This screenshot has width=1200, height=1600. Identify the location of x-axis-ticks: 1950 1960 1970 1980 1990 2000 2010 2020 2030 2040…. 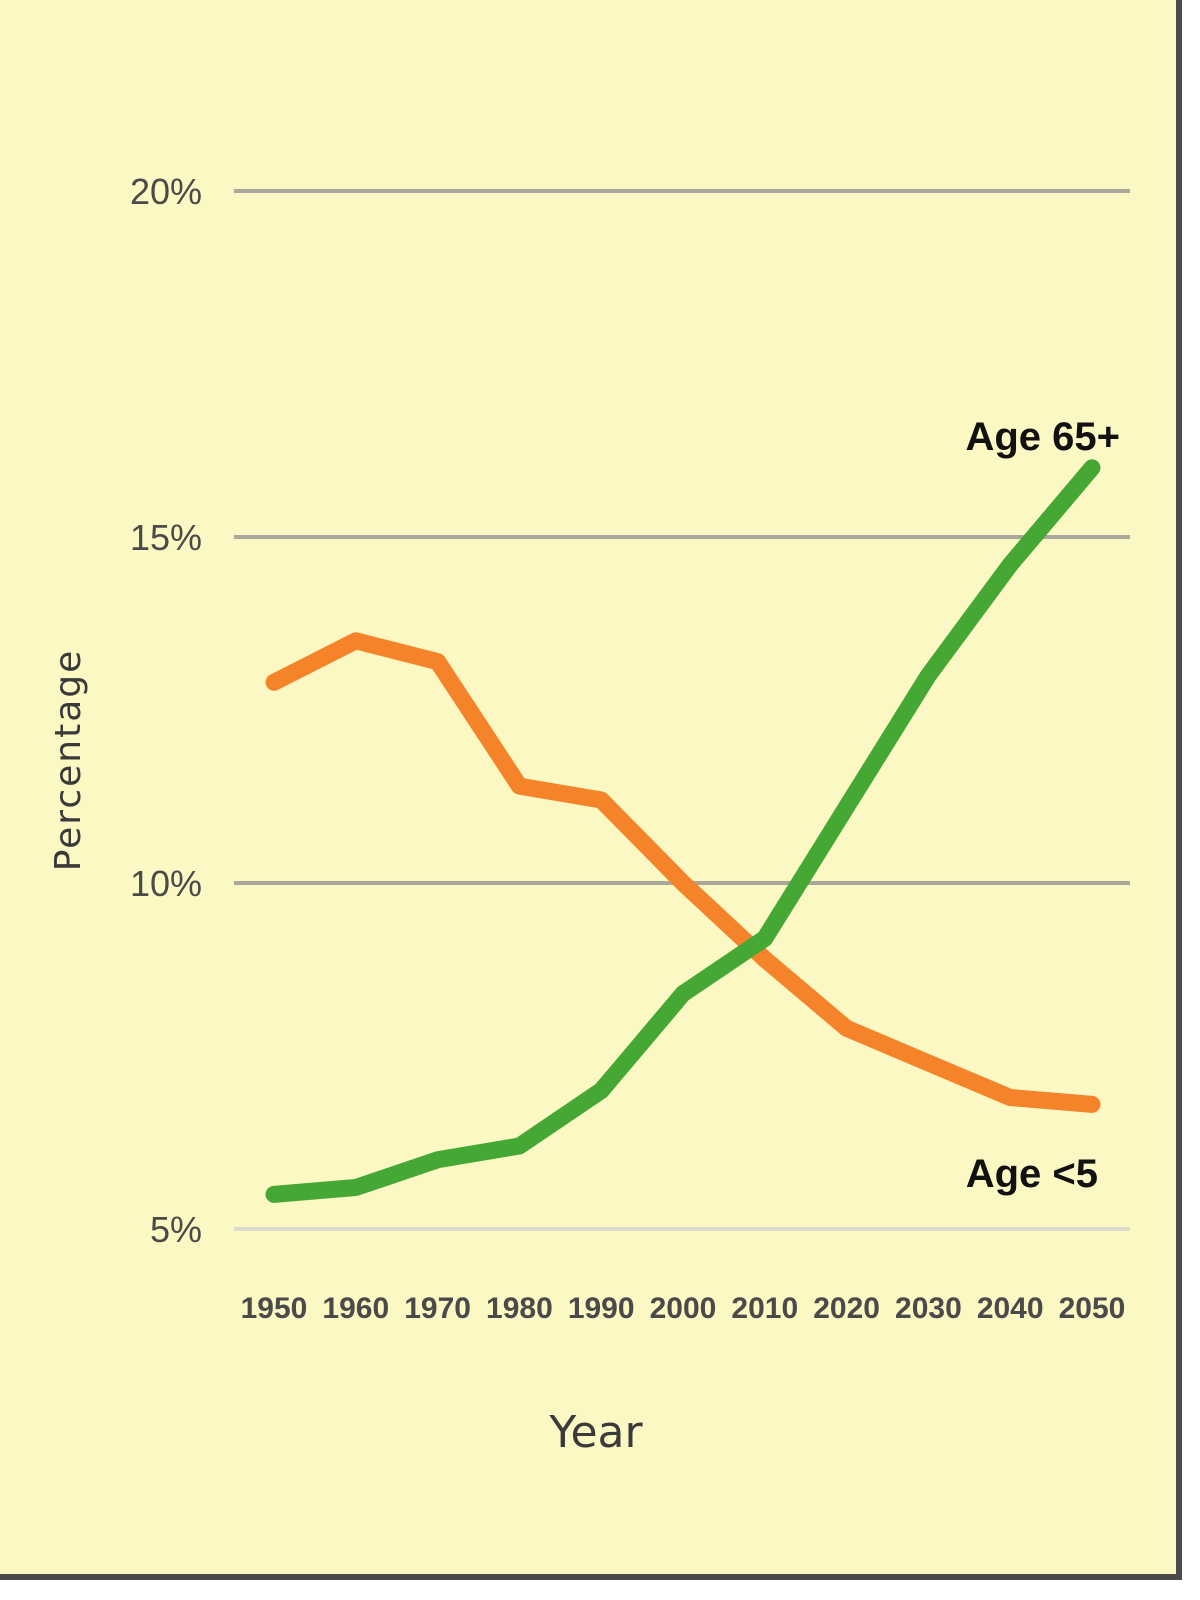
(683, 1308).